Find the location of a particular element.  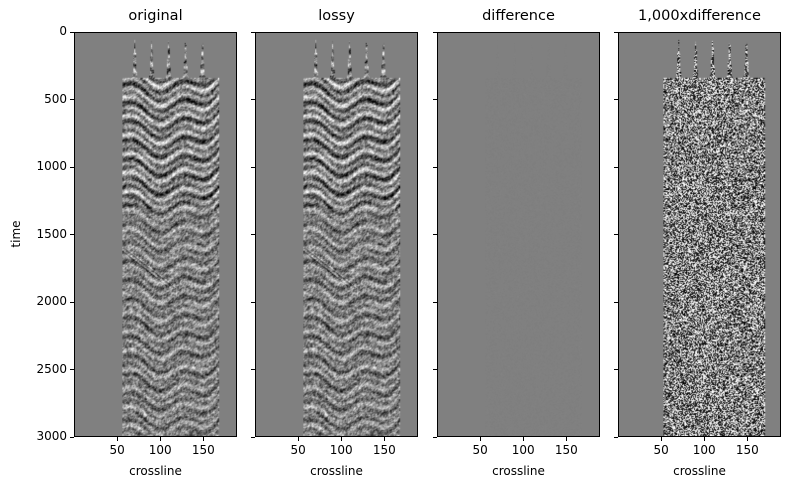

panel-title: difference is located at coordinates (518, 16).